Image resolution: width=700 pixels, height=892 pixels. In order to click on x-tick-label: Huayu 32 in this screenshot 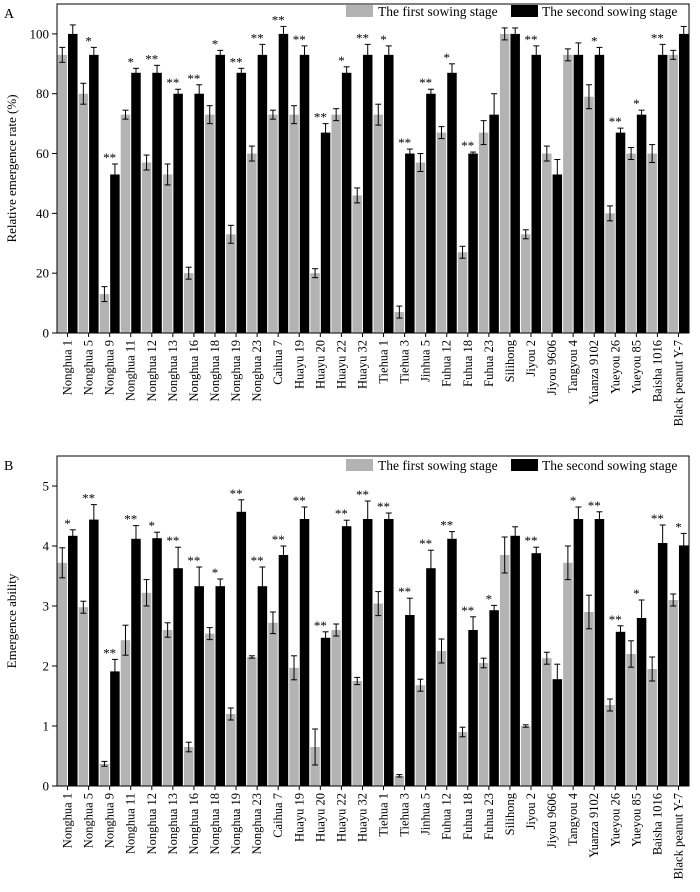, I will do `click(362, 817)`.